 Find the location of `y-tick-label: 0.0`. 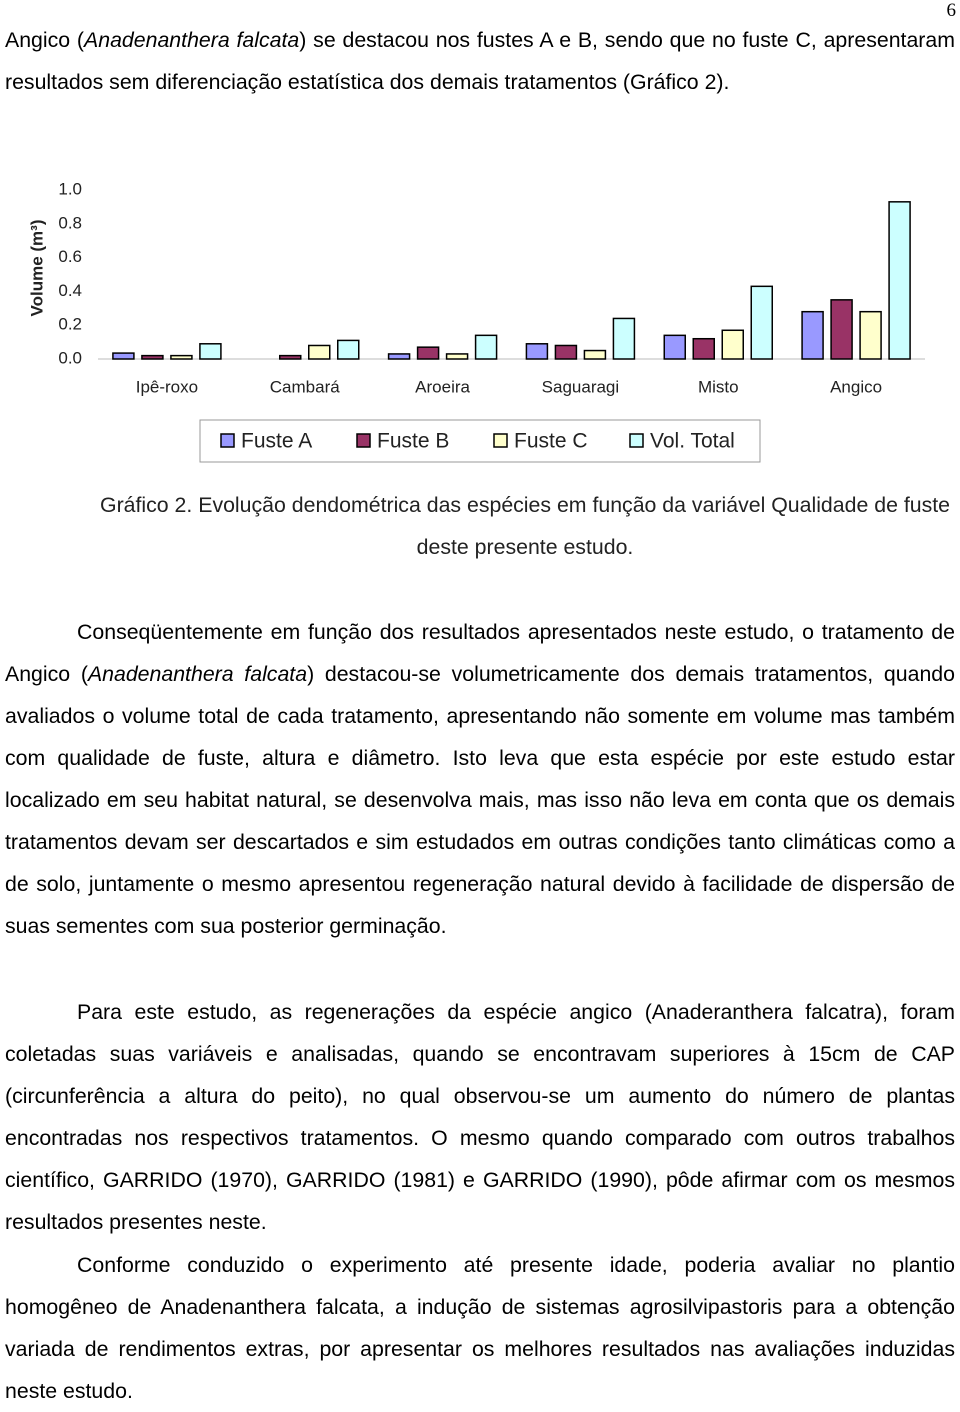

y-tick-label: 0.0 is located at coordinates (70, 357).